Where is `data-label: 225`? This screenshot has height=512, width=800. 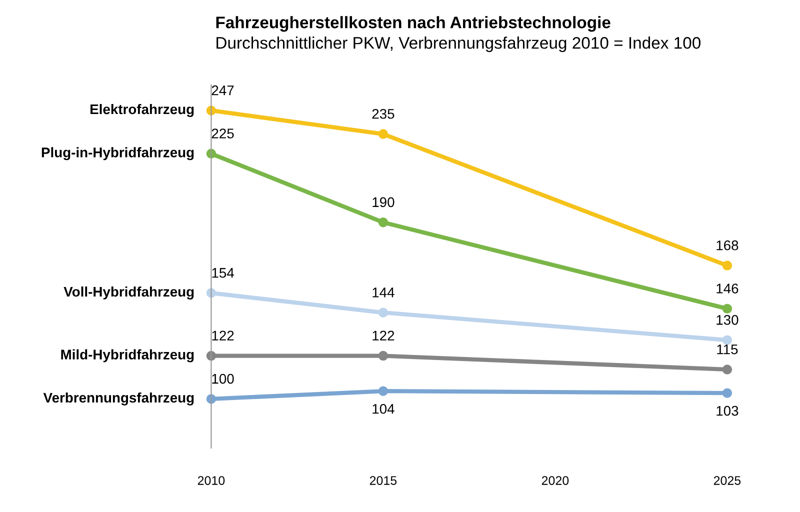
data-label: 225 is located at coordinates (223, 133).